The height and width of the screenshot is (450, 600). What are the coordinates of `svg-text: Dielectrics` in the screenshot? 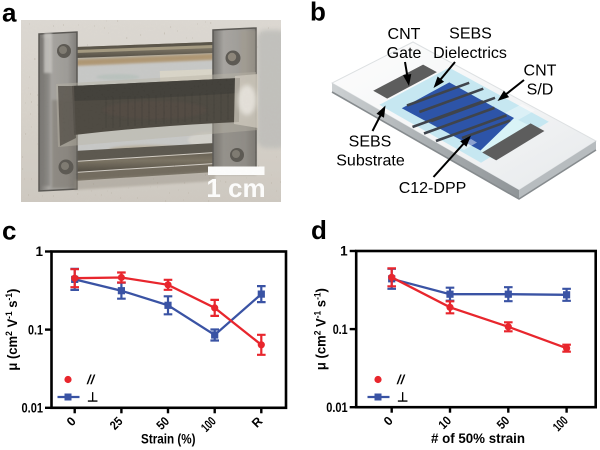 It's located at (470, 53).